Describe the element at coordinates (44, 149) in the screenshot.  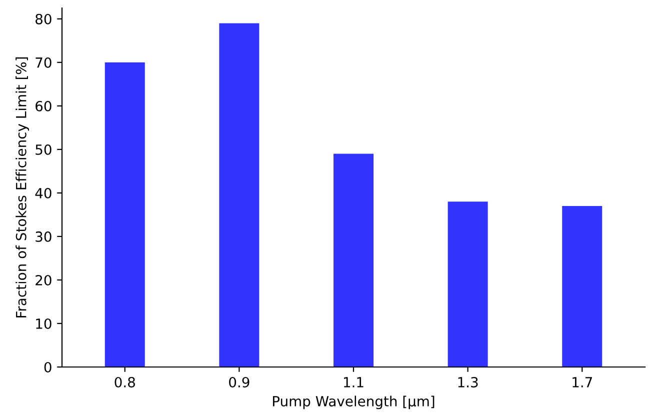
I see `y-tick-label: 50` at that location.